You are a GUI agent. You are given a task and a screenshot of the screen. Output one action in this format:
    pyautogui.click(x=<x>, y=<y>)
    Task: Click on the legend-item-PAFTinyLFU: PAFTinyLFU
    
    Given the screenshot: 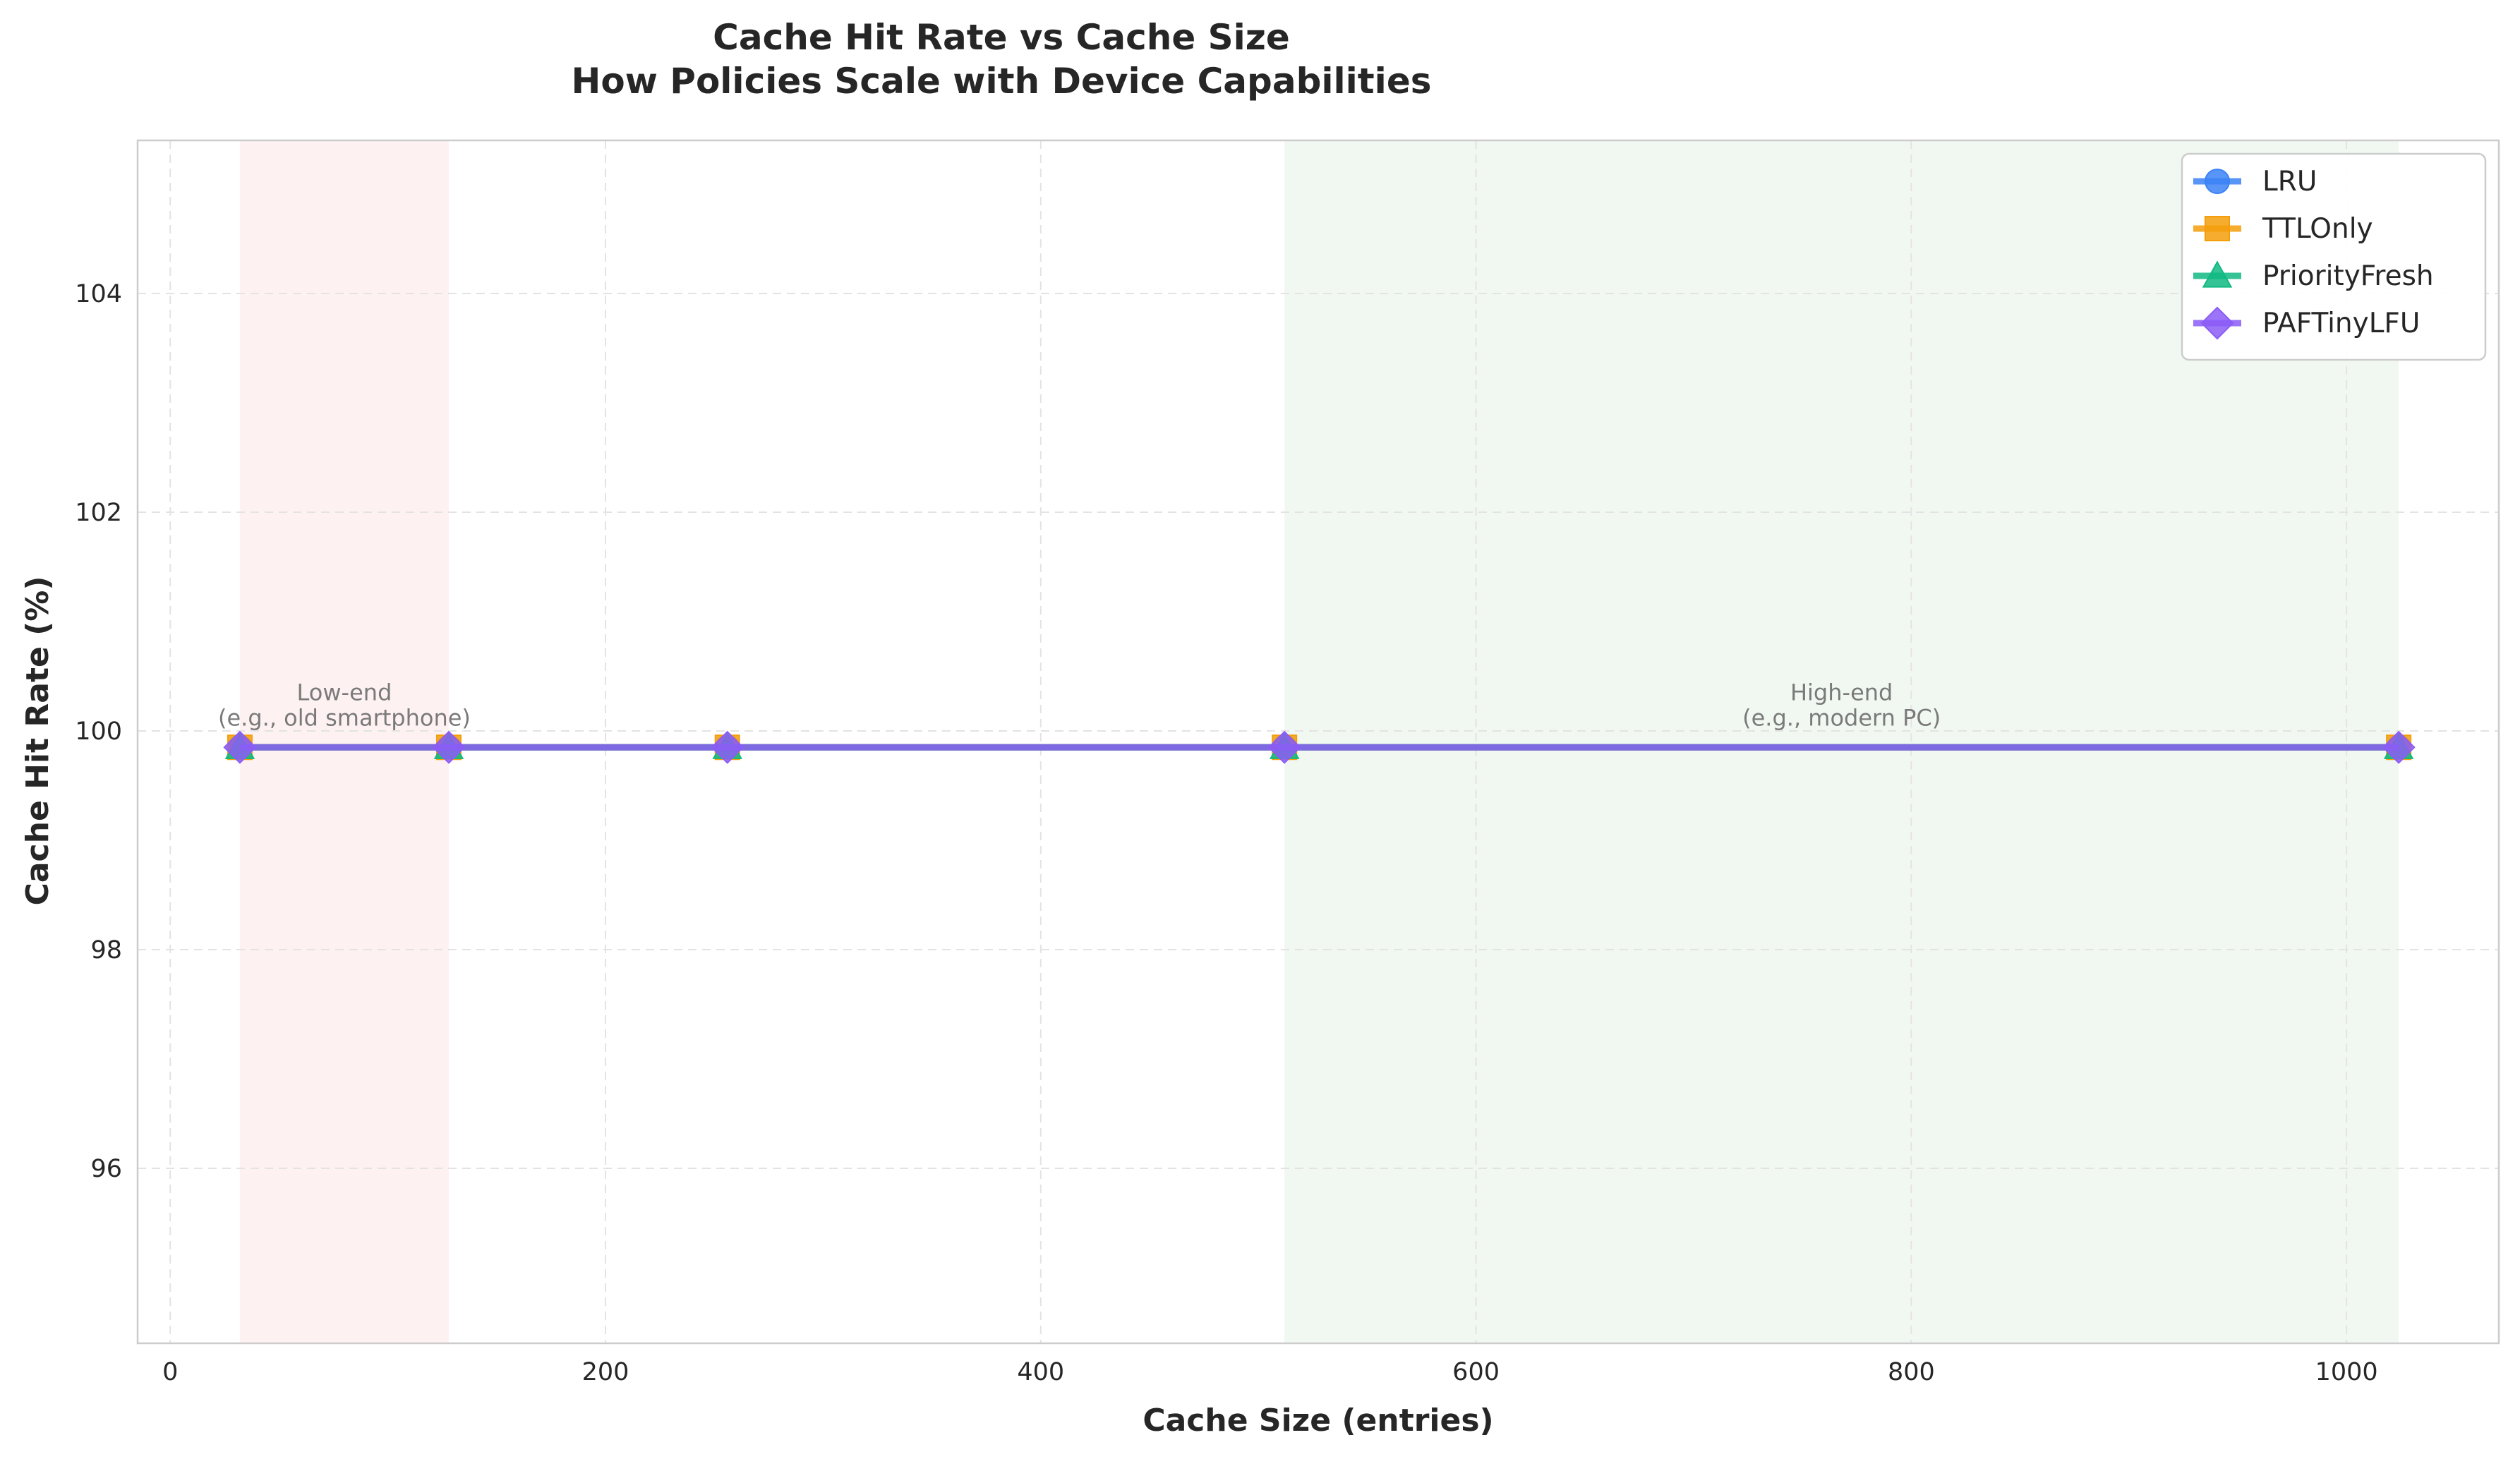 What is the action you would take?
    pyautogui.click(x=2306, y=323)
    